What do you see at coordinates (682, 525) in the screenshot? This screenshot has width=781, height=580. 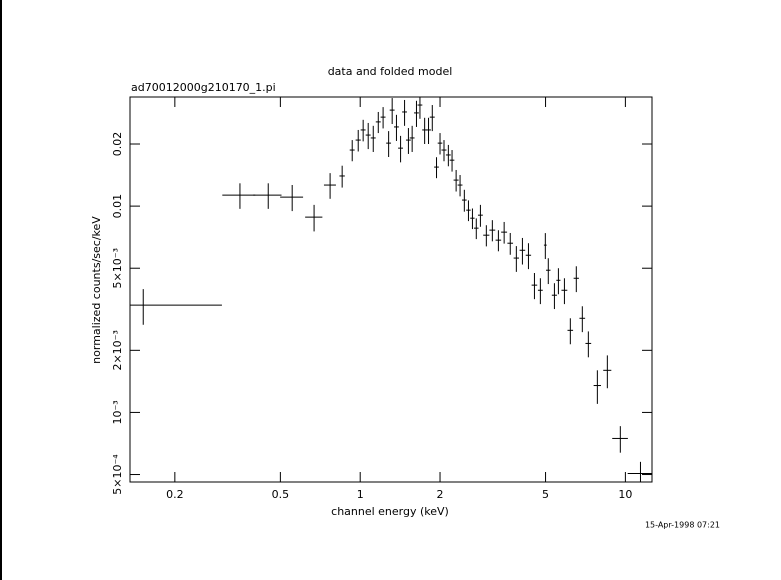 I see `timestamp: 15-Apr-1998 07:21` at bounding box center [682, 525].